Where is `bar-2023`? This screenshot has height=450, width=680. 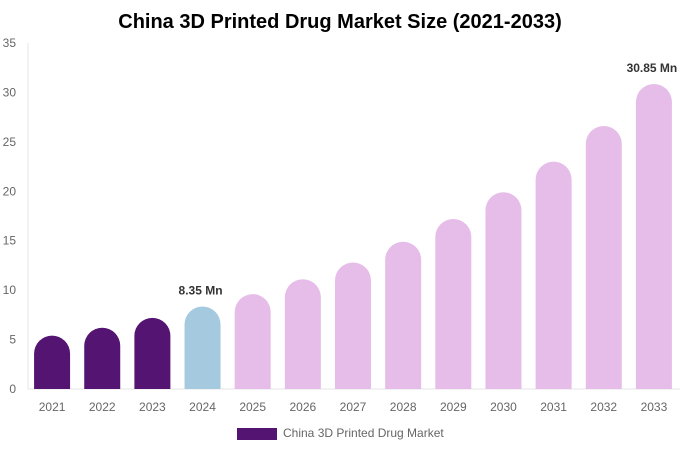
bar-2023 is located at coordinates (152, 353).